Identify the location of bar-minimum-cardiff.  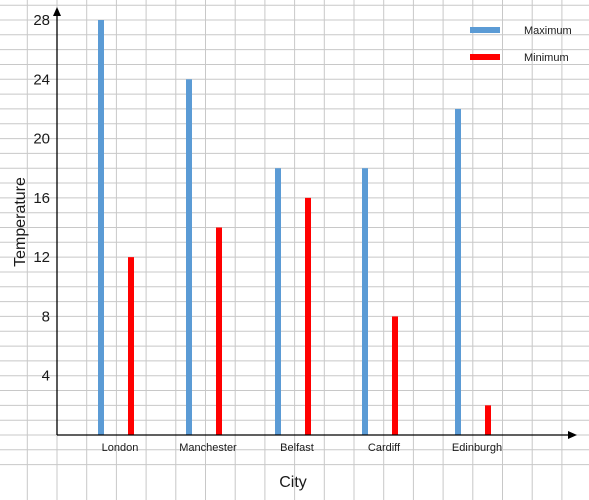
(395, 375).